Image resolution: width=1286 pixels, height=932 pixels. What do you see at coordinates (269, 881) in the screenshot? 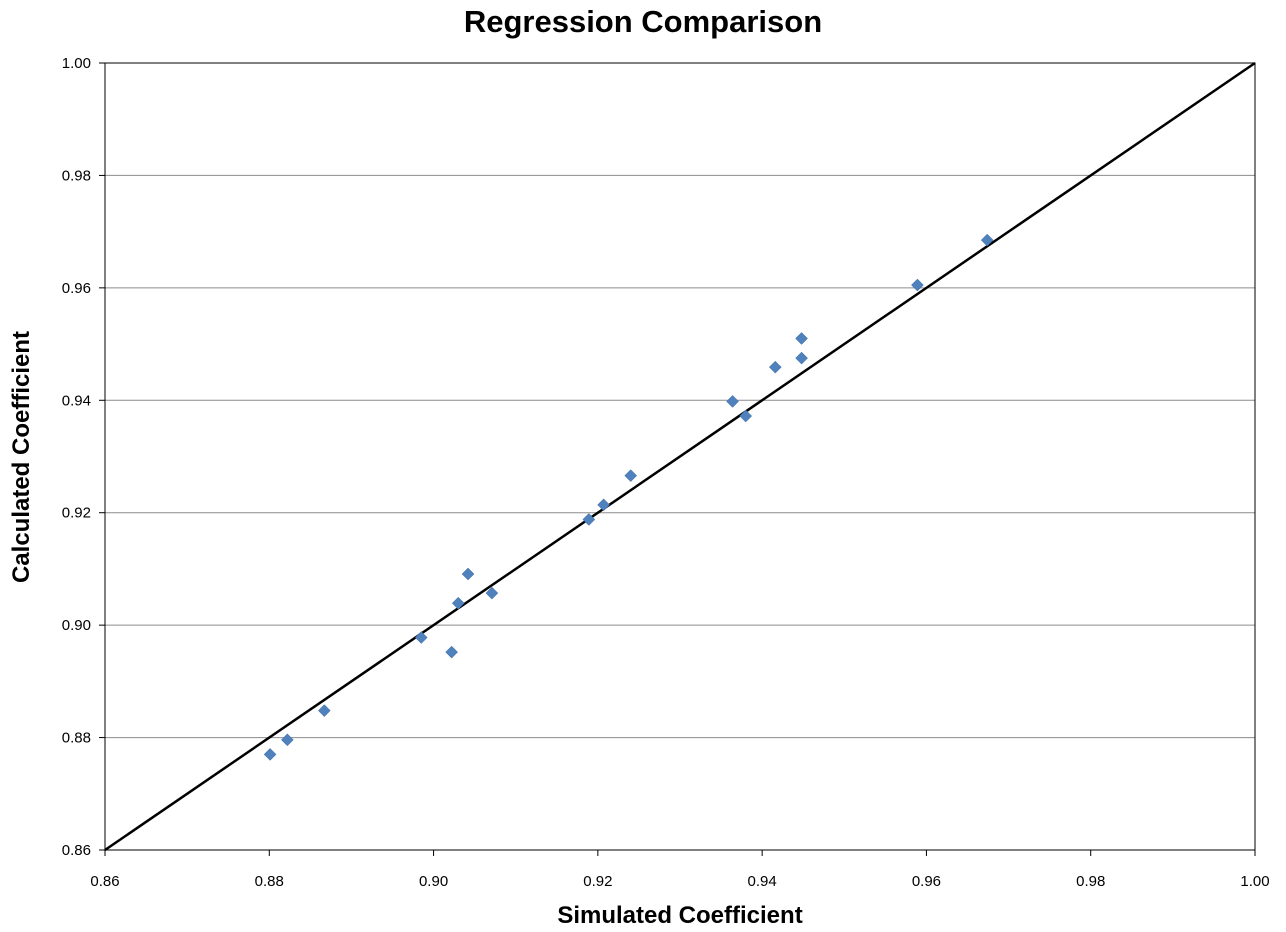
I see `x-tick-label: 0.88` at bounding box center [269, 881].